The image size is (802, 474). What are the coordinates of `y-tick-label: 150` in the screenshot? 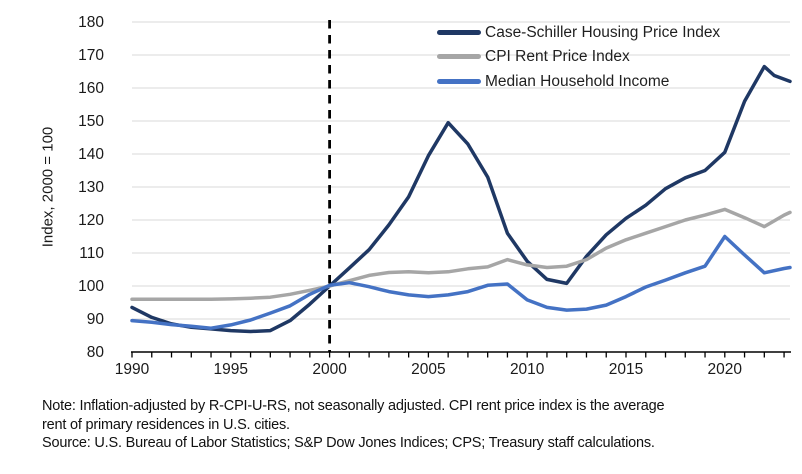 It's located at (91, 121).